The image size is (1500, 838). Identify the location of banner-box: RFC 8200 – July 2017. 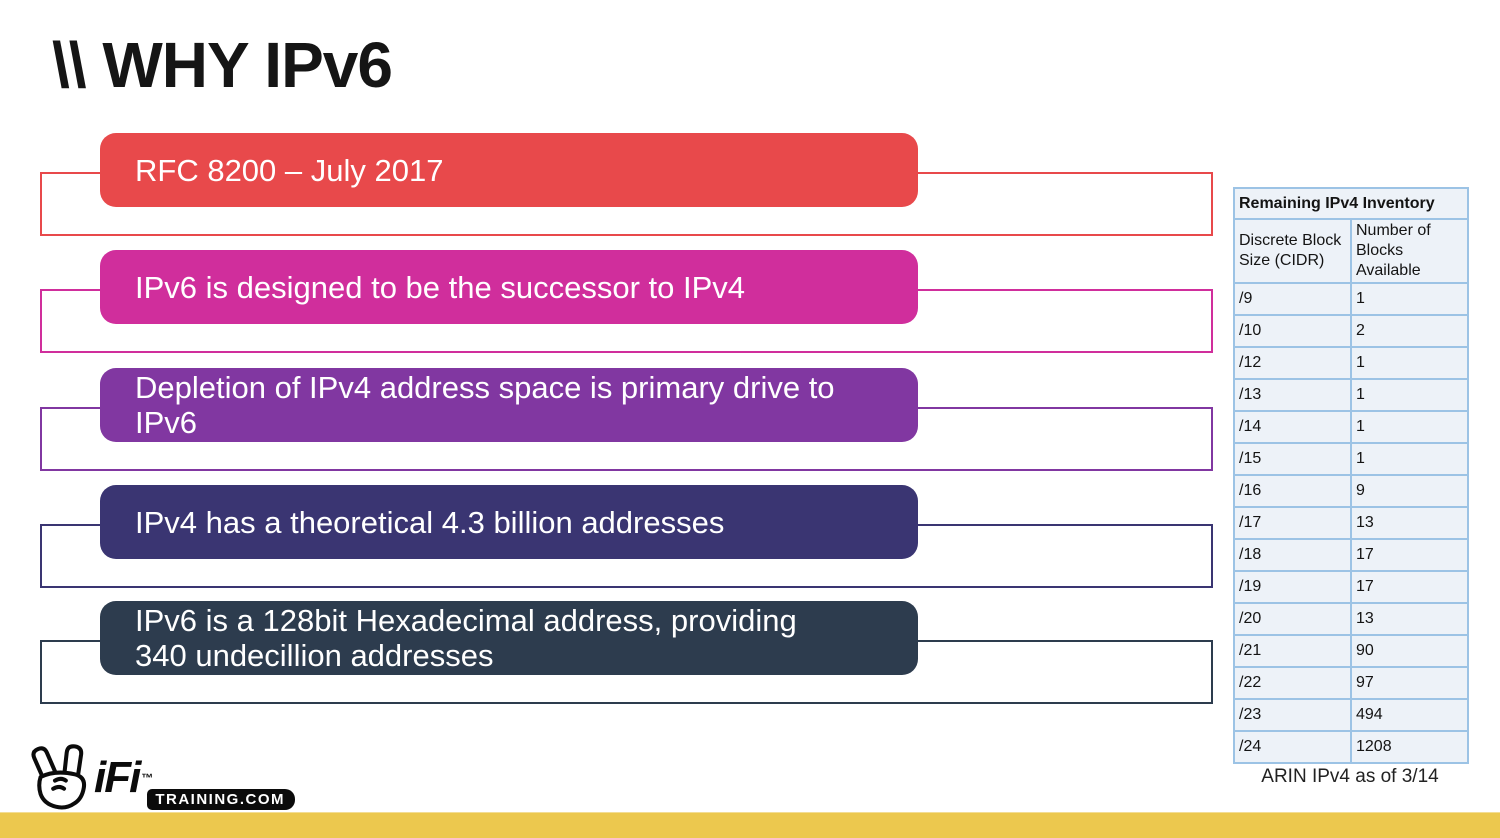
(509, 170).